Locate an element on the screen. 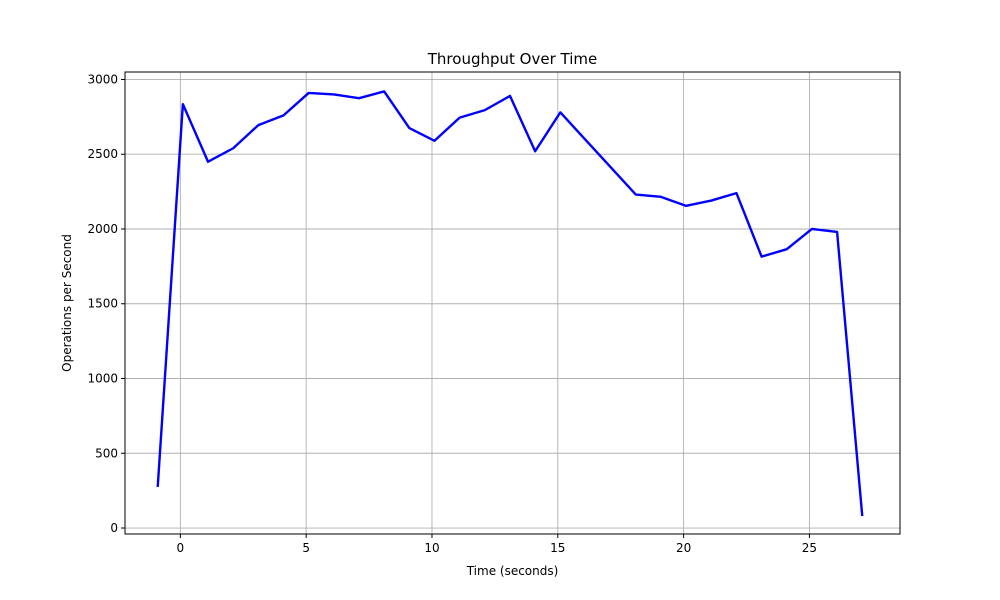 The height and width of the screenshot is (600, 1000). x-tick-label: 20 is located at coordinates (683, 548).